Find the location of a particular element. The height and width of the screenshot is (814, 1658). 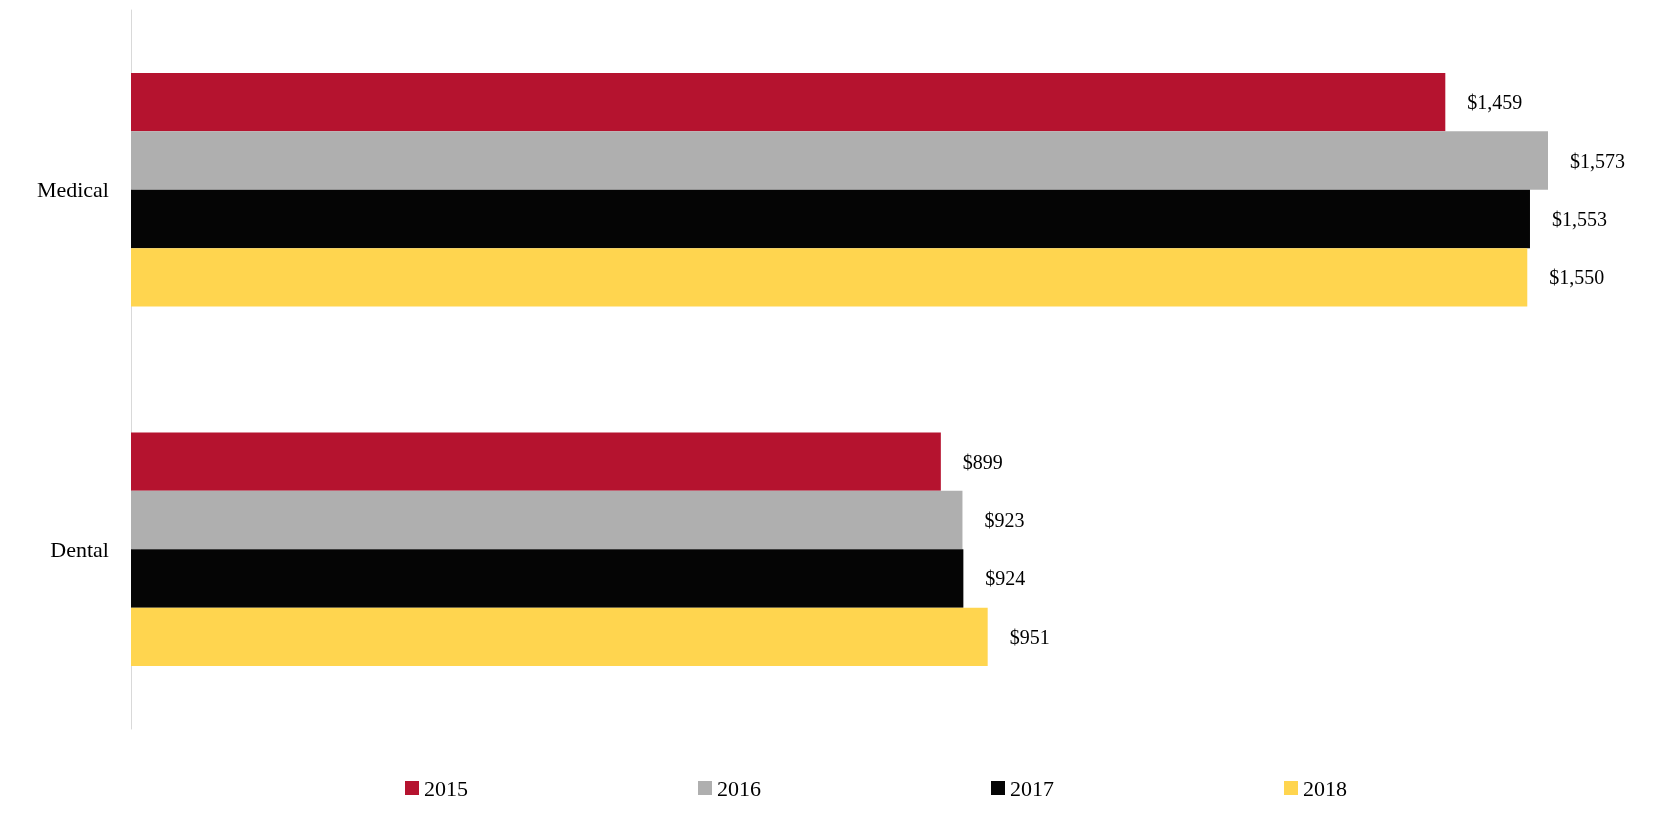

legend-label: 2015 is located at coordinates (446, 788).